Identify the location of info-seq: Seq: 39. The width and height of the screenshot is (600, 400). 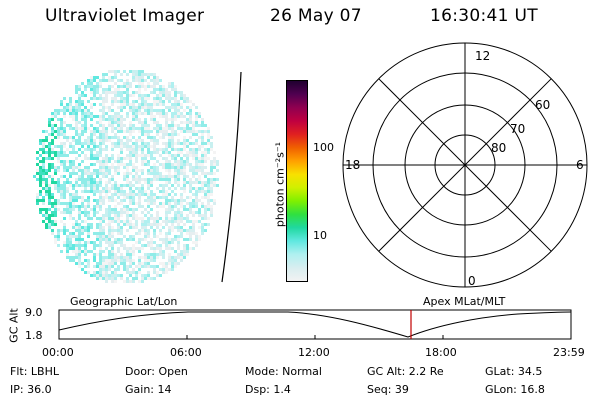
(388, 389).